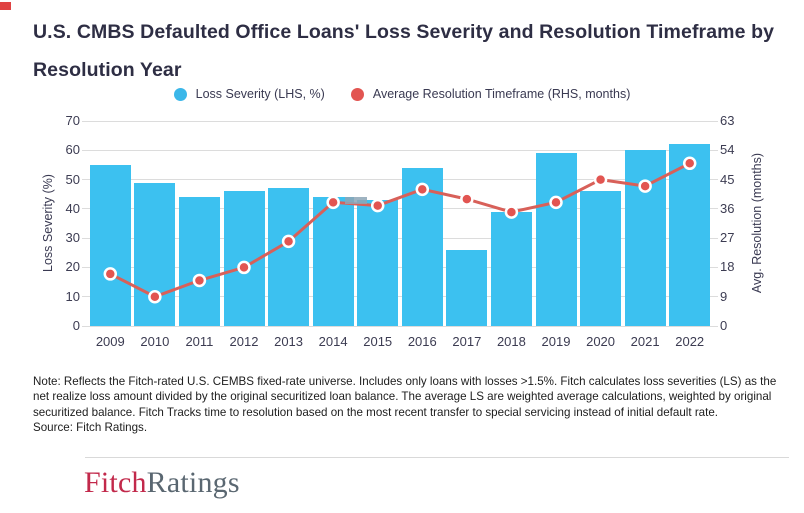 This screenshot has width=804, height=513. Describe the element at coordinates (72, 267) in the screenshot. I see `left-axis-tick-label: 20` at that location.